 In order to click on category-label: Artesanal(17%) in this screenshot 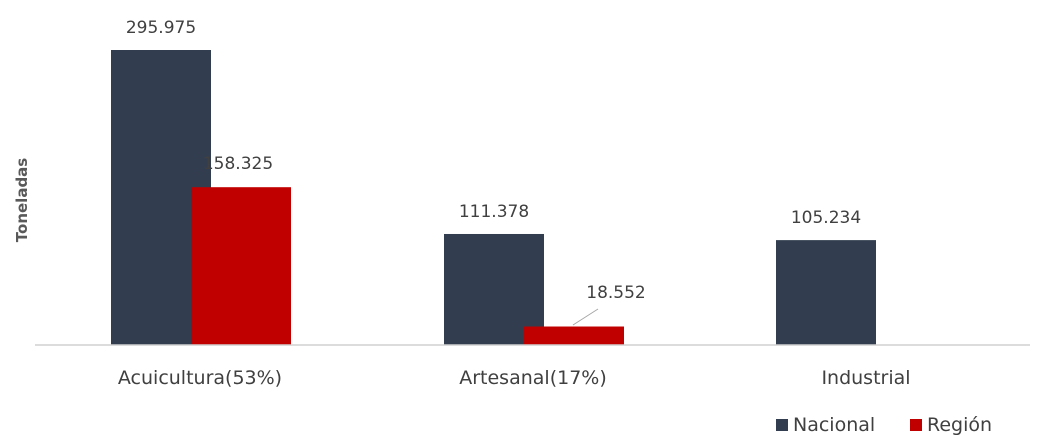, I will do `click(533, 378)`.